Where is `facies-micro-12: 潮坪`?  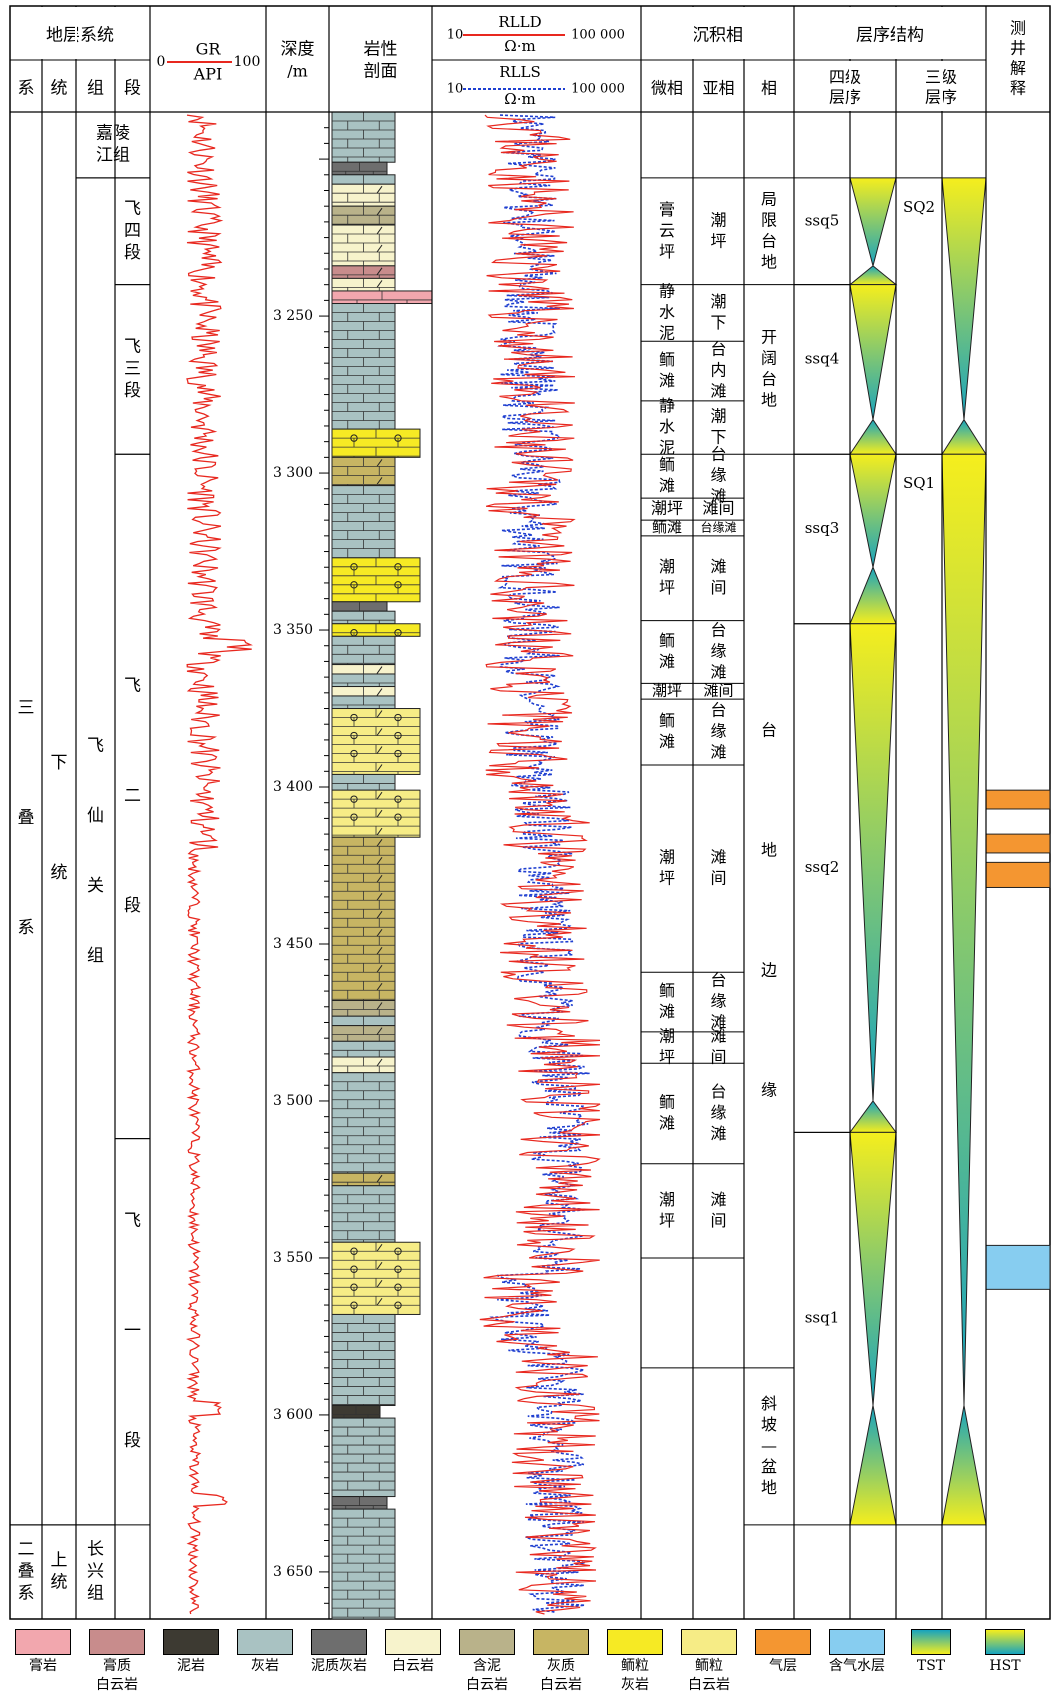 facies-micro-12: 潮坪 is located at coordinates (667, 868).